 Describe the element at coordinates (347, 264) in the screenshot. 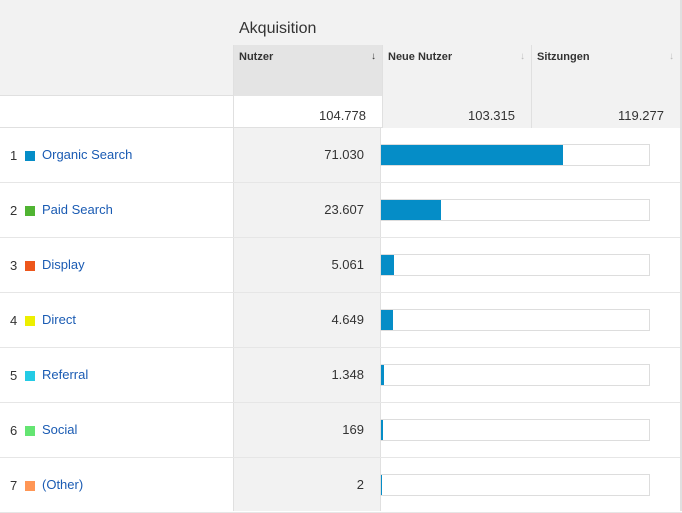

I see `row-value: 5.061` at that location.